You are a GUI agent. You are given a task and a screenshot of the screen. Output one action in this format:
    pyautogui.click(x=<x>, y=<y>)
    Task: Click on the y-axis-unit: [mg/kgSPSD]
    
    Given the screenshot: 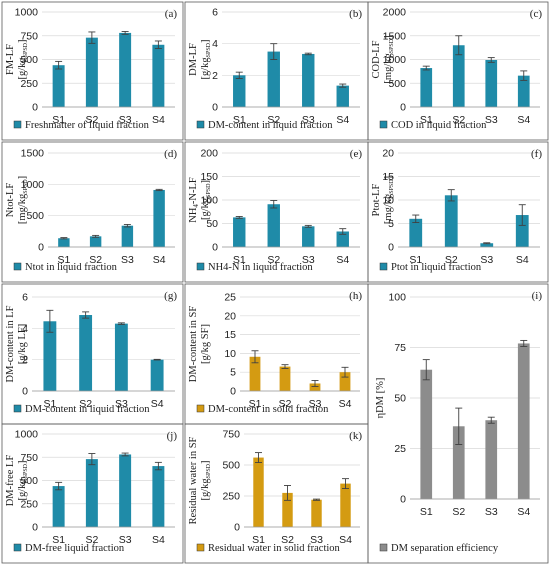 What is the action you would take?
    pyautogui.click(x=389, y=59)
    